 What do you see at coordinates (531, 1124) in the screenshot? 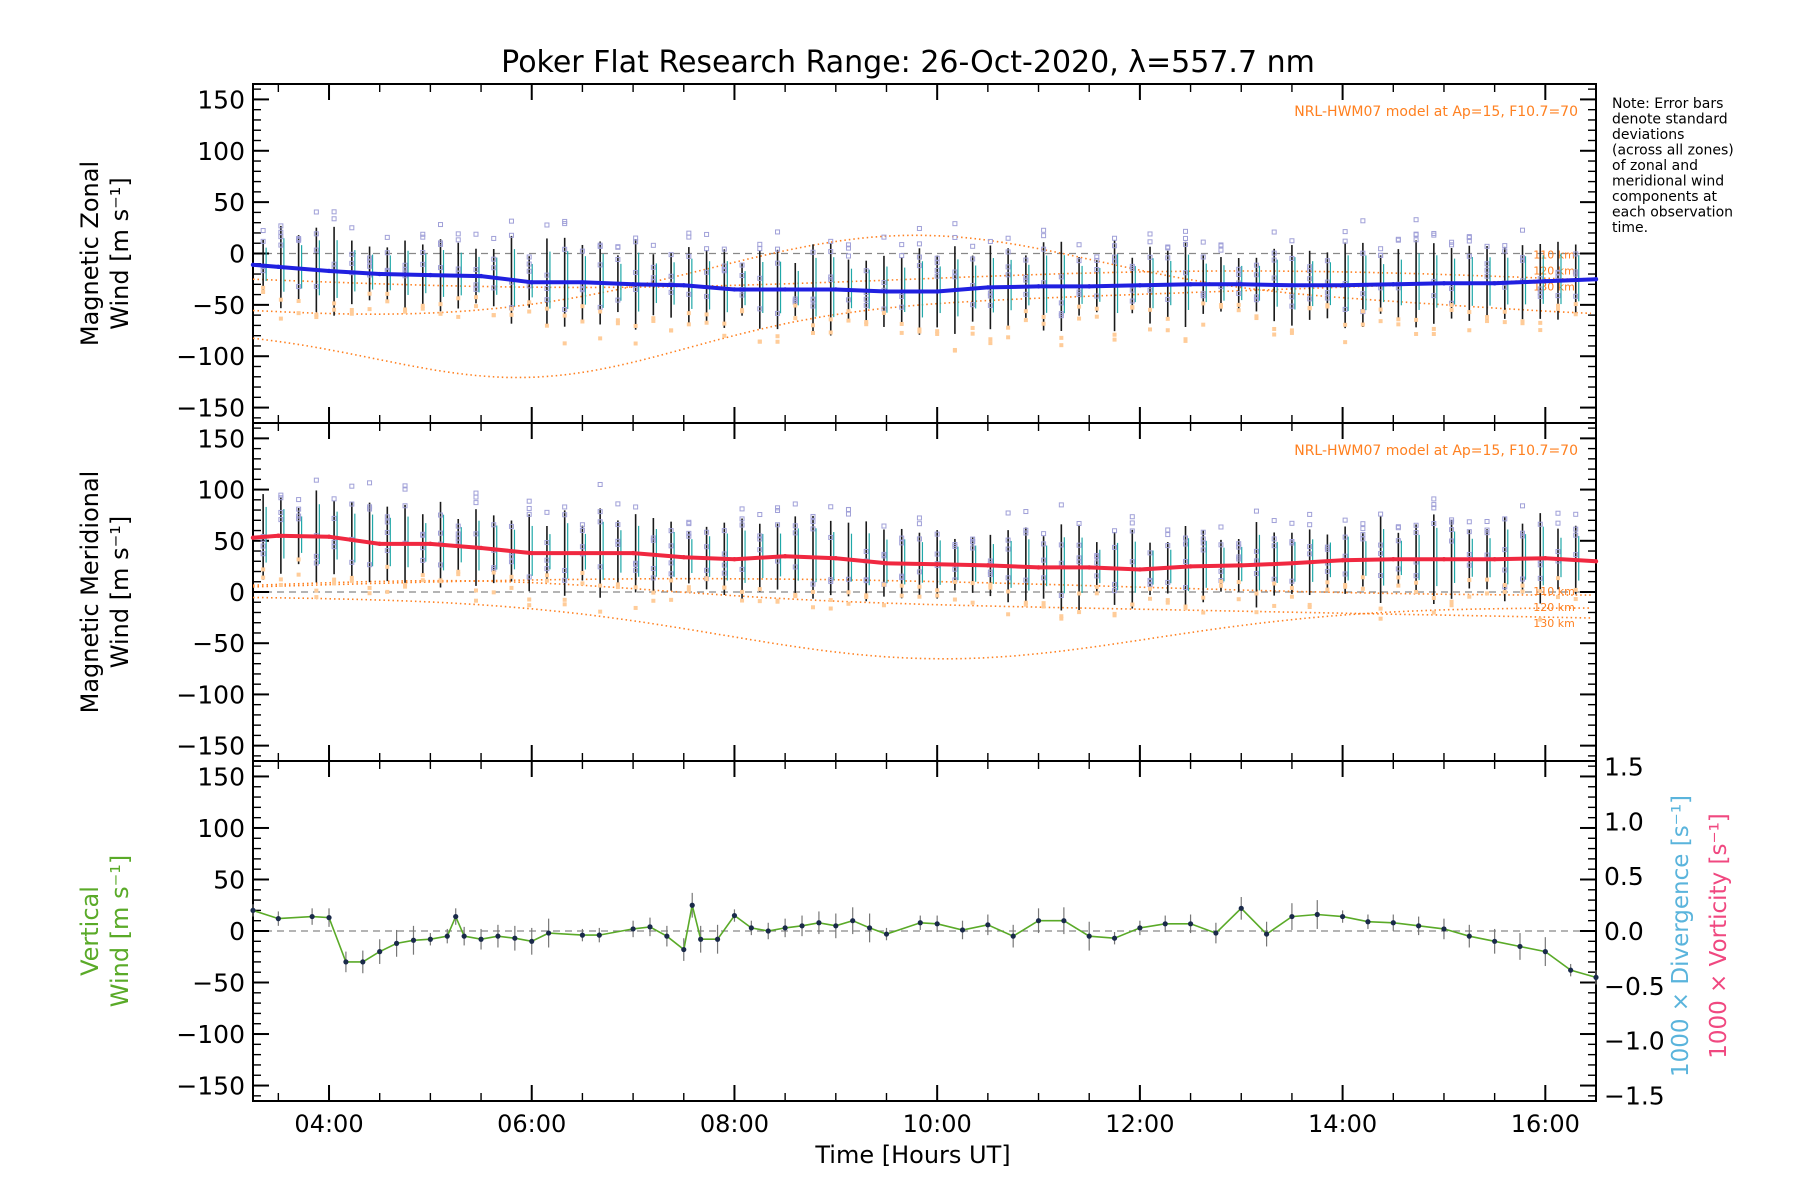
I see `x-tick-label: 06:00` at bounding box center [531, 1124].